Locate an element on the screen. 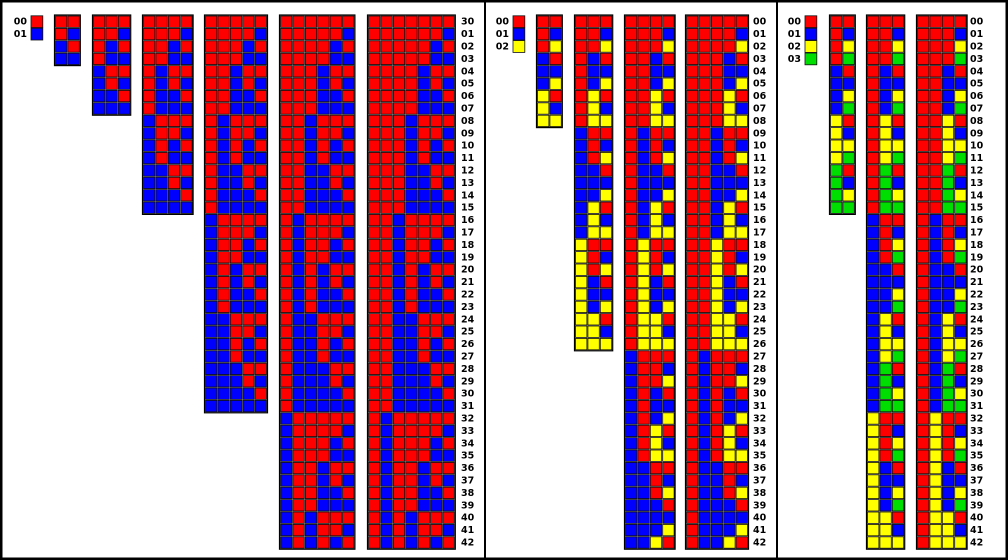  row-label: 38 is located at coordinates (760, 493).